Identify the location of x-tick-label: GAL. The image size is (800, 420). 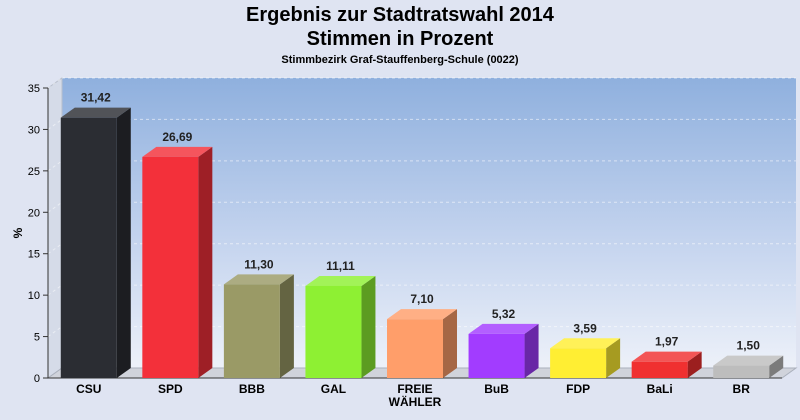
(333, 389).